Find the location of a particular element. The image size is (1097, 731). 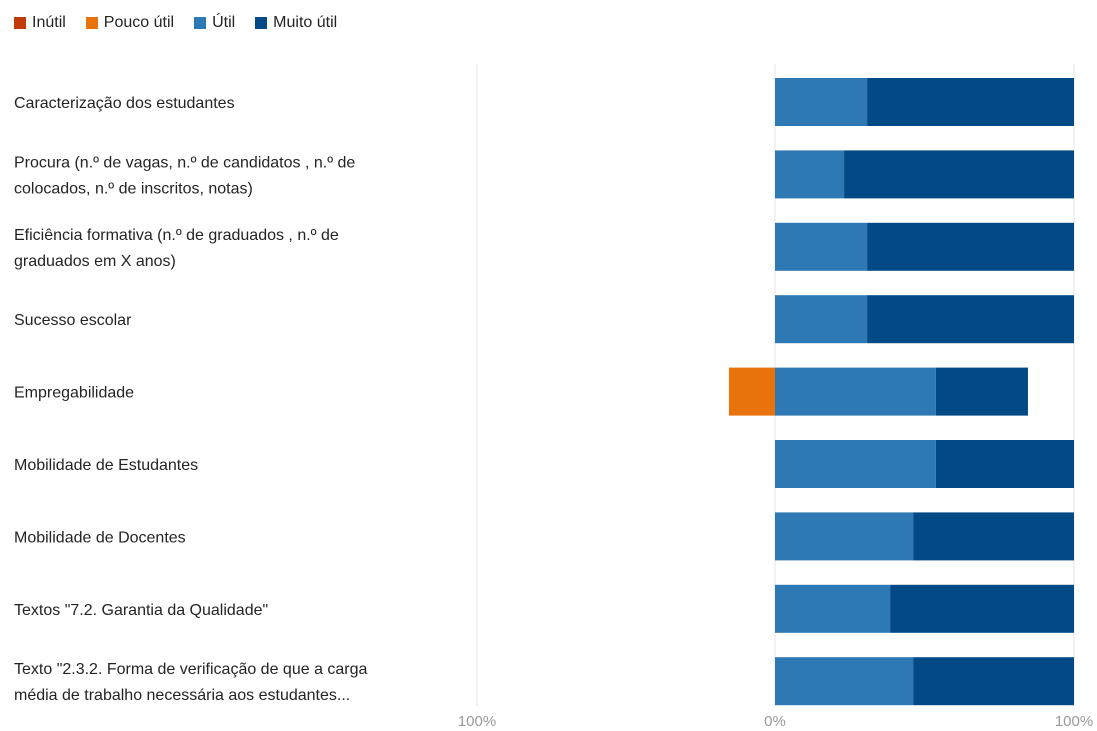

legend-label-pouco-util: Pouco útil is located at coordinates (139, 22).